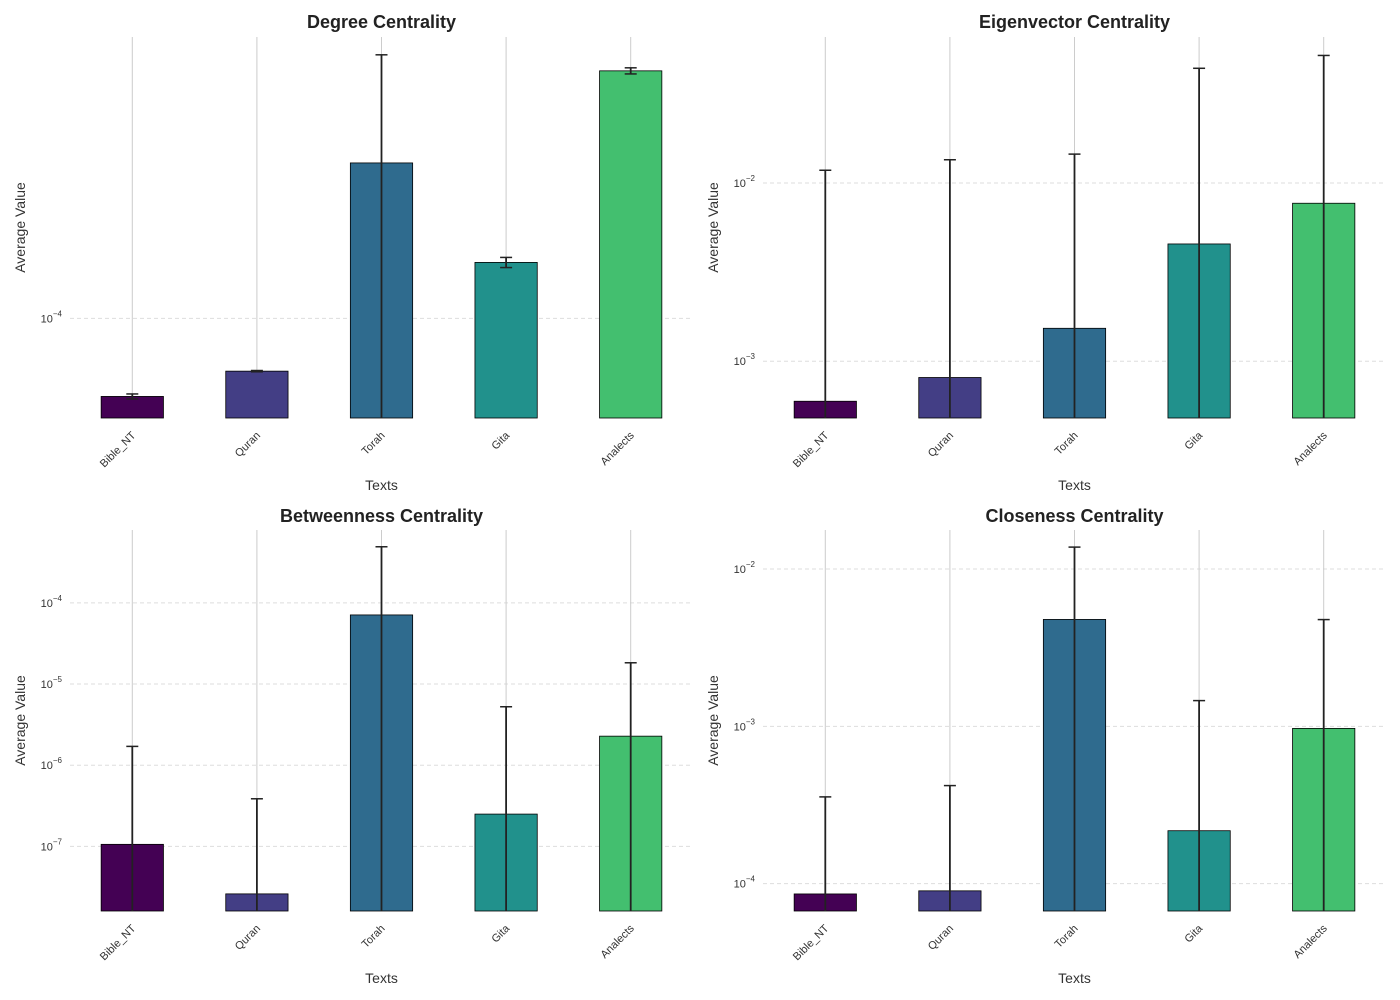 The height and width of the screenshot is (1000, 1400). I want to click on chart-title: Betweenness Centrality, so click(381, 516).